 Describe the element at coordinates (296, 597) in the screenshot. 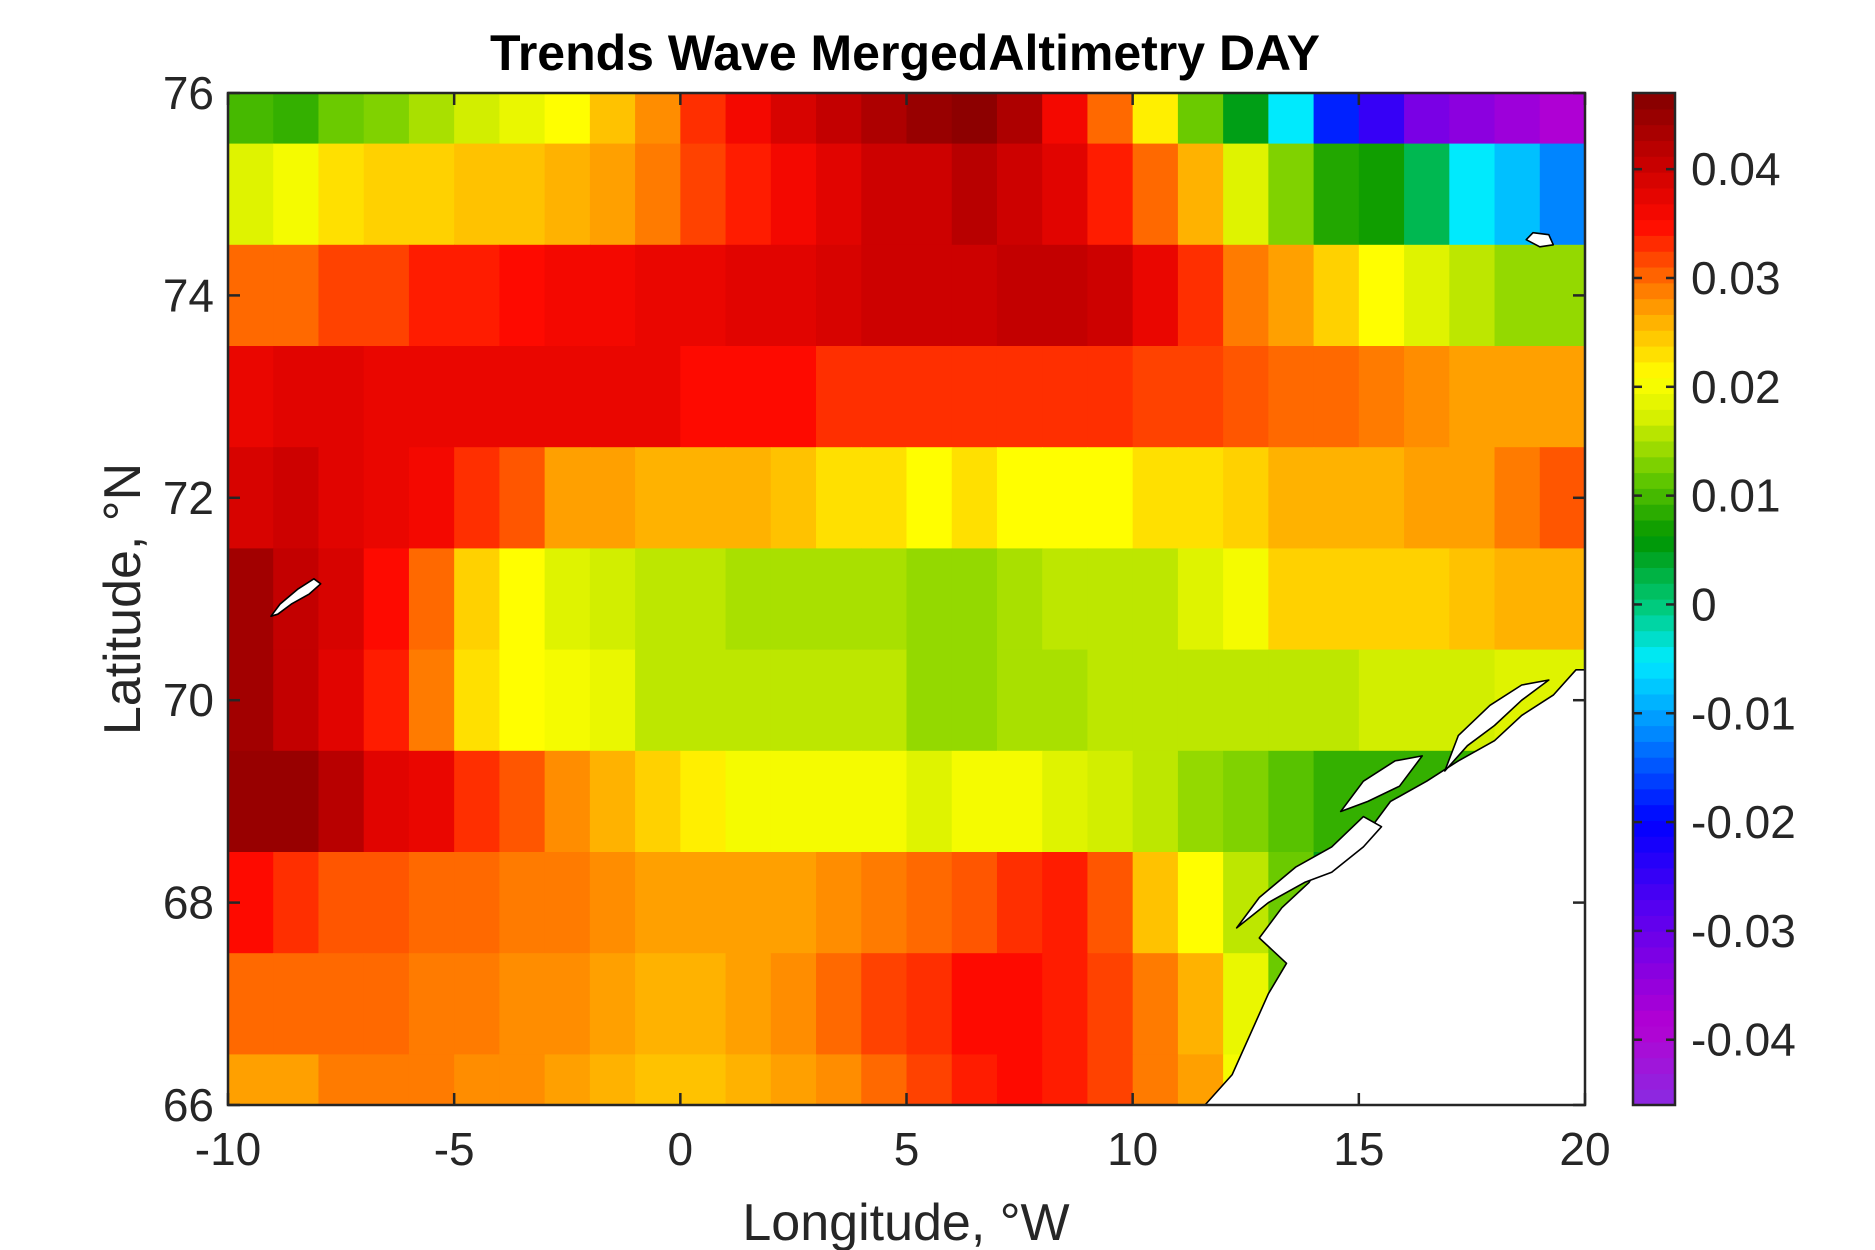

I see `land-jan-mayen` at that location.